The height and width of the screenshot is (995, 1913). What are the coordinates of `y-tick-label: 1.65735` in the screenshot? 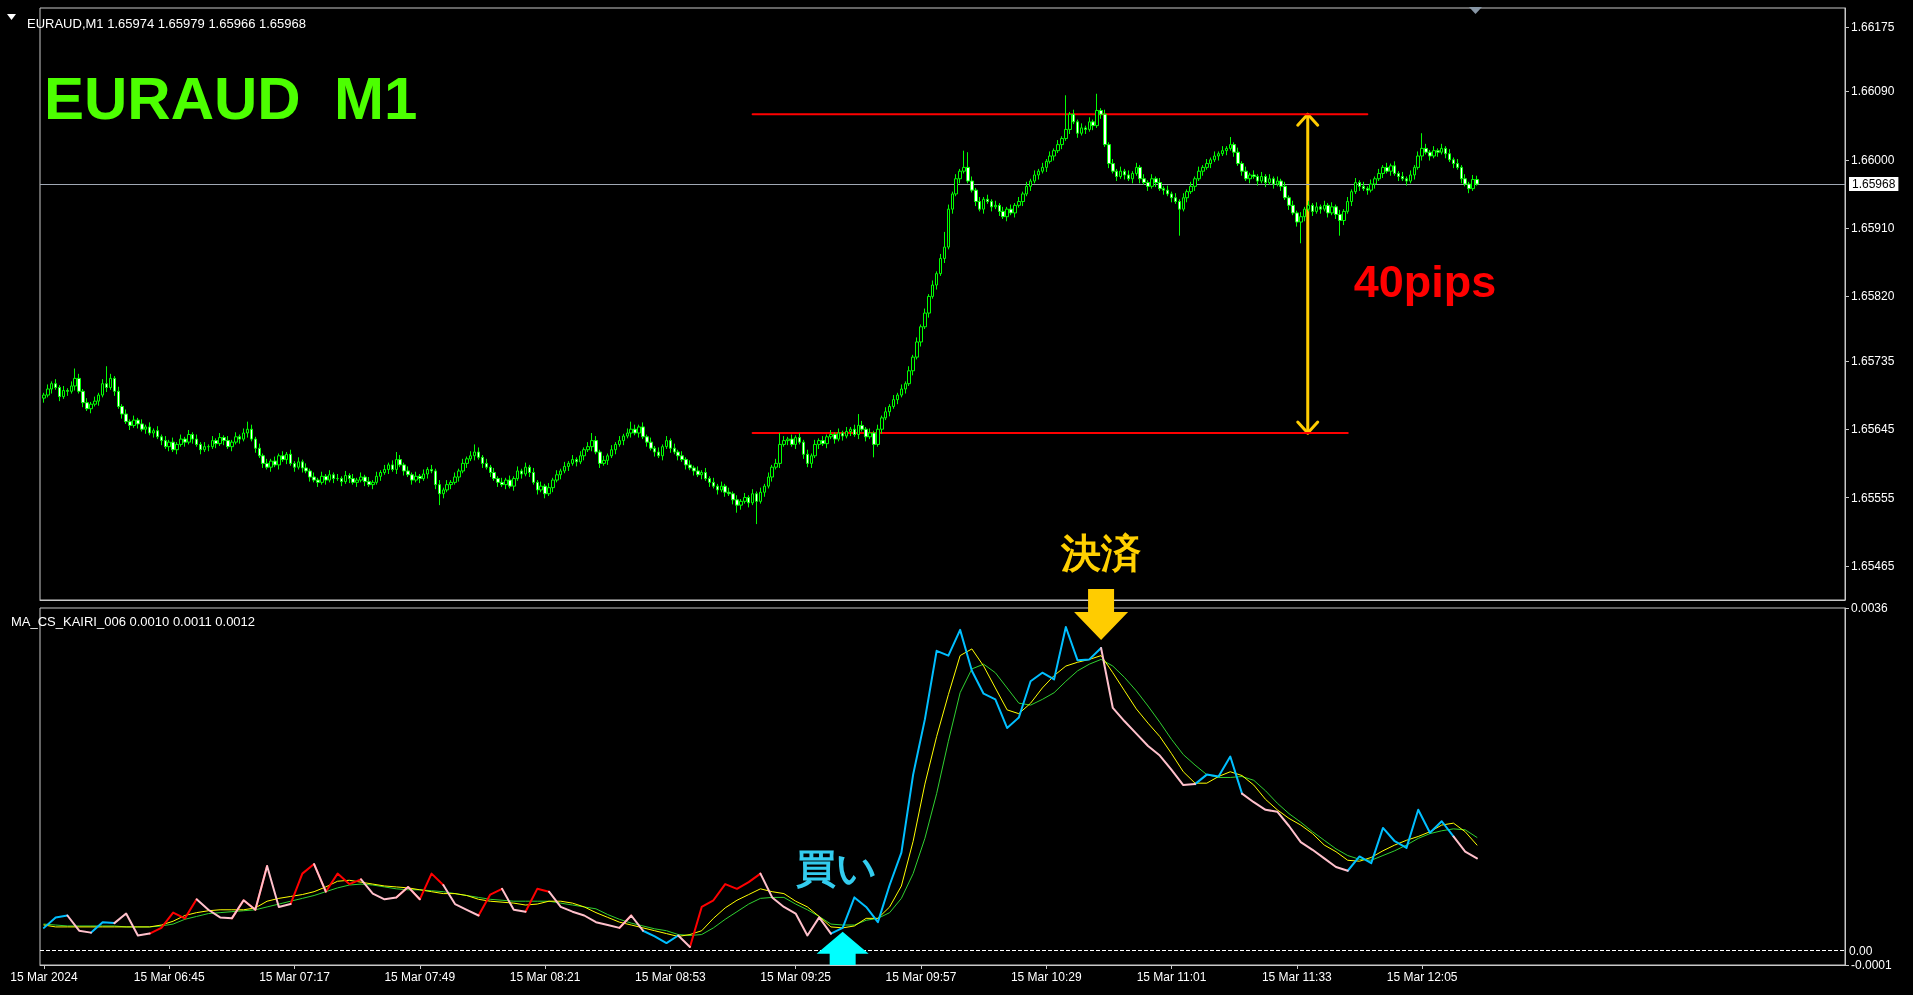 It's located at (1873, 360).